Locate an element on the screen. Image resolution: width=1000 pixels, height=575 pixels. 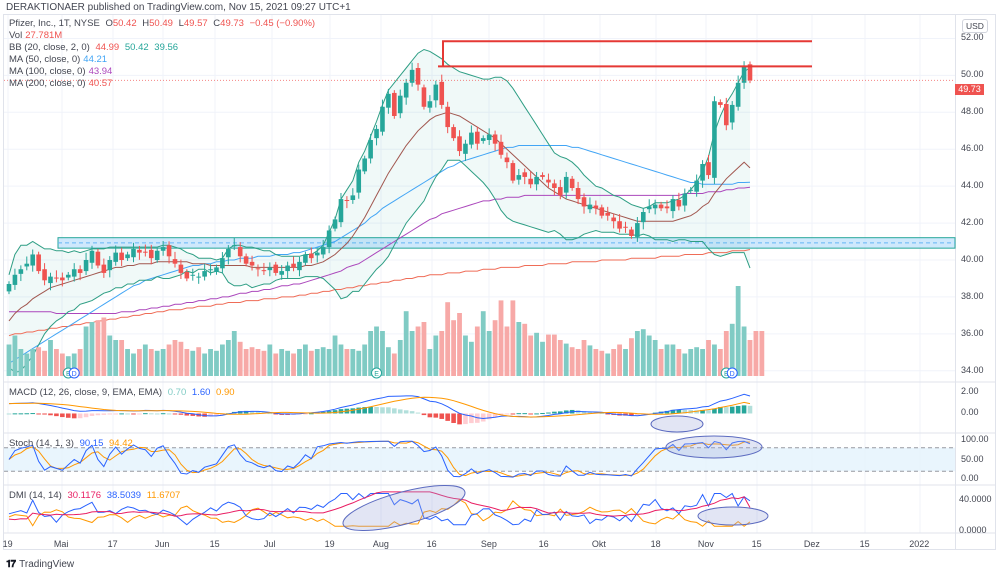
macd-highlight-ellipse is located at coordinates (677, 424).